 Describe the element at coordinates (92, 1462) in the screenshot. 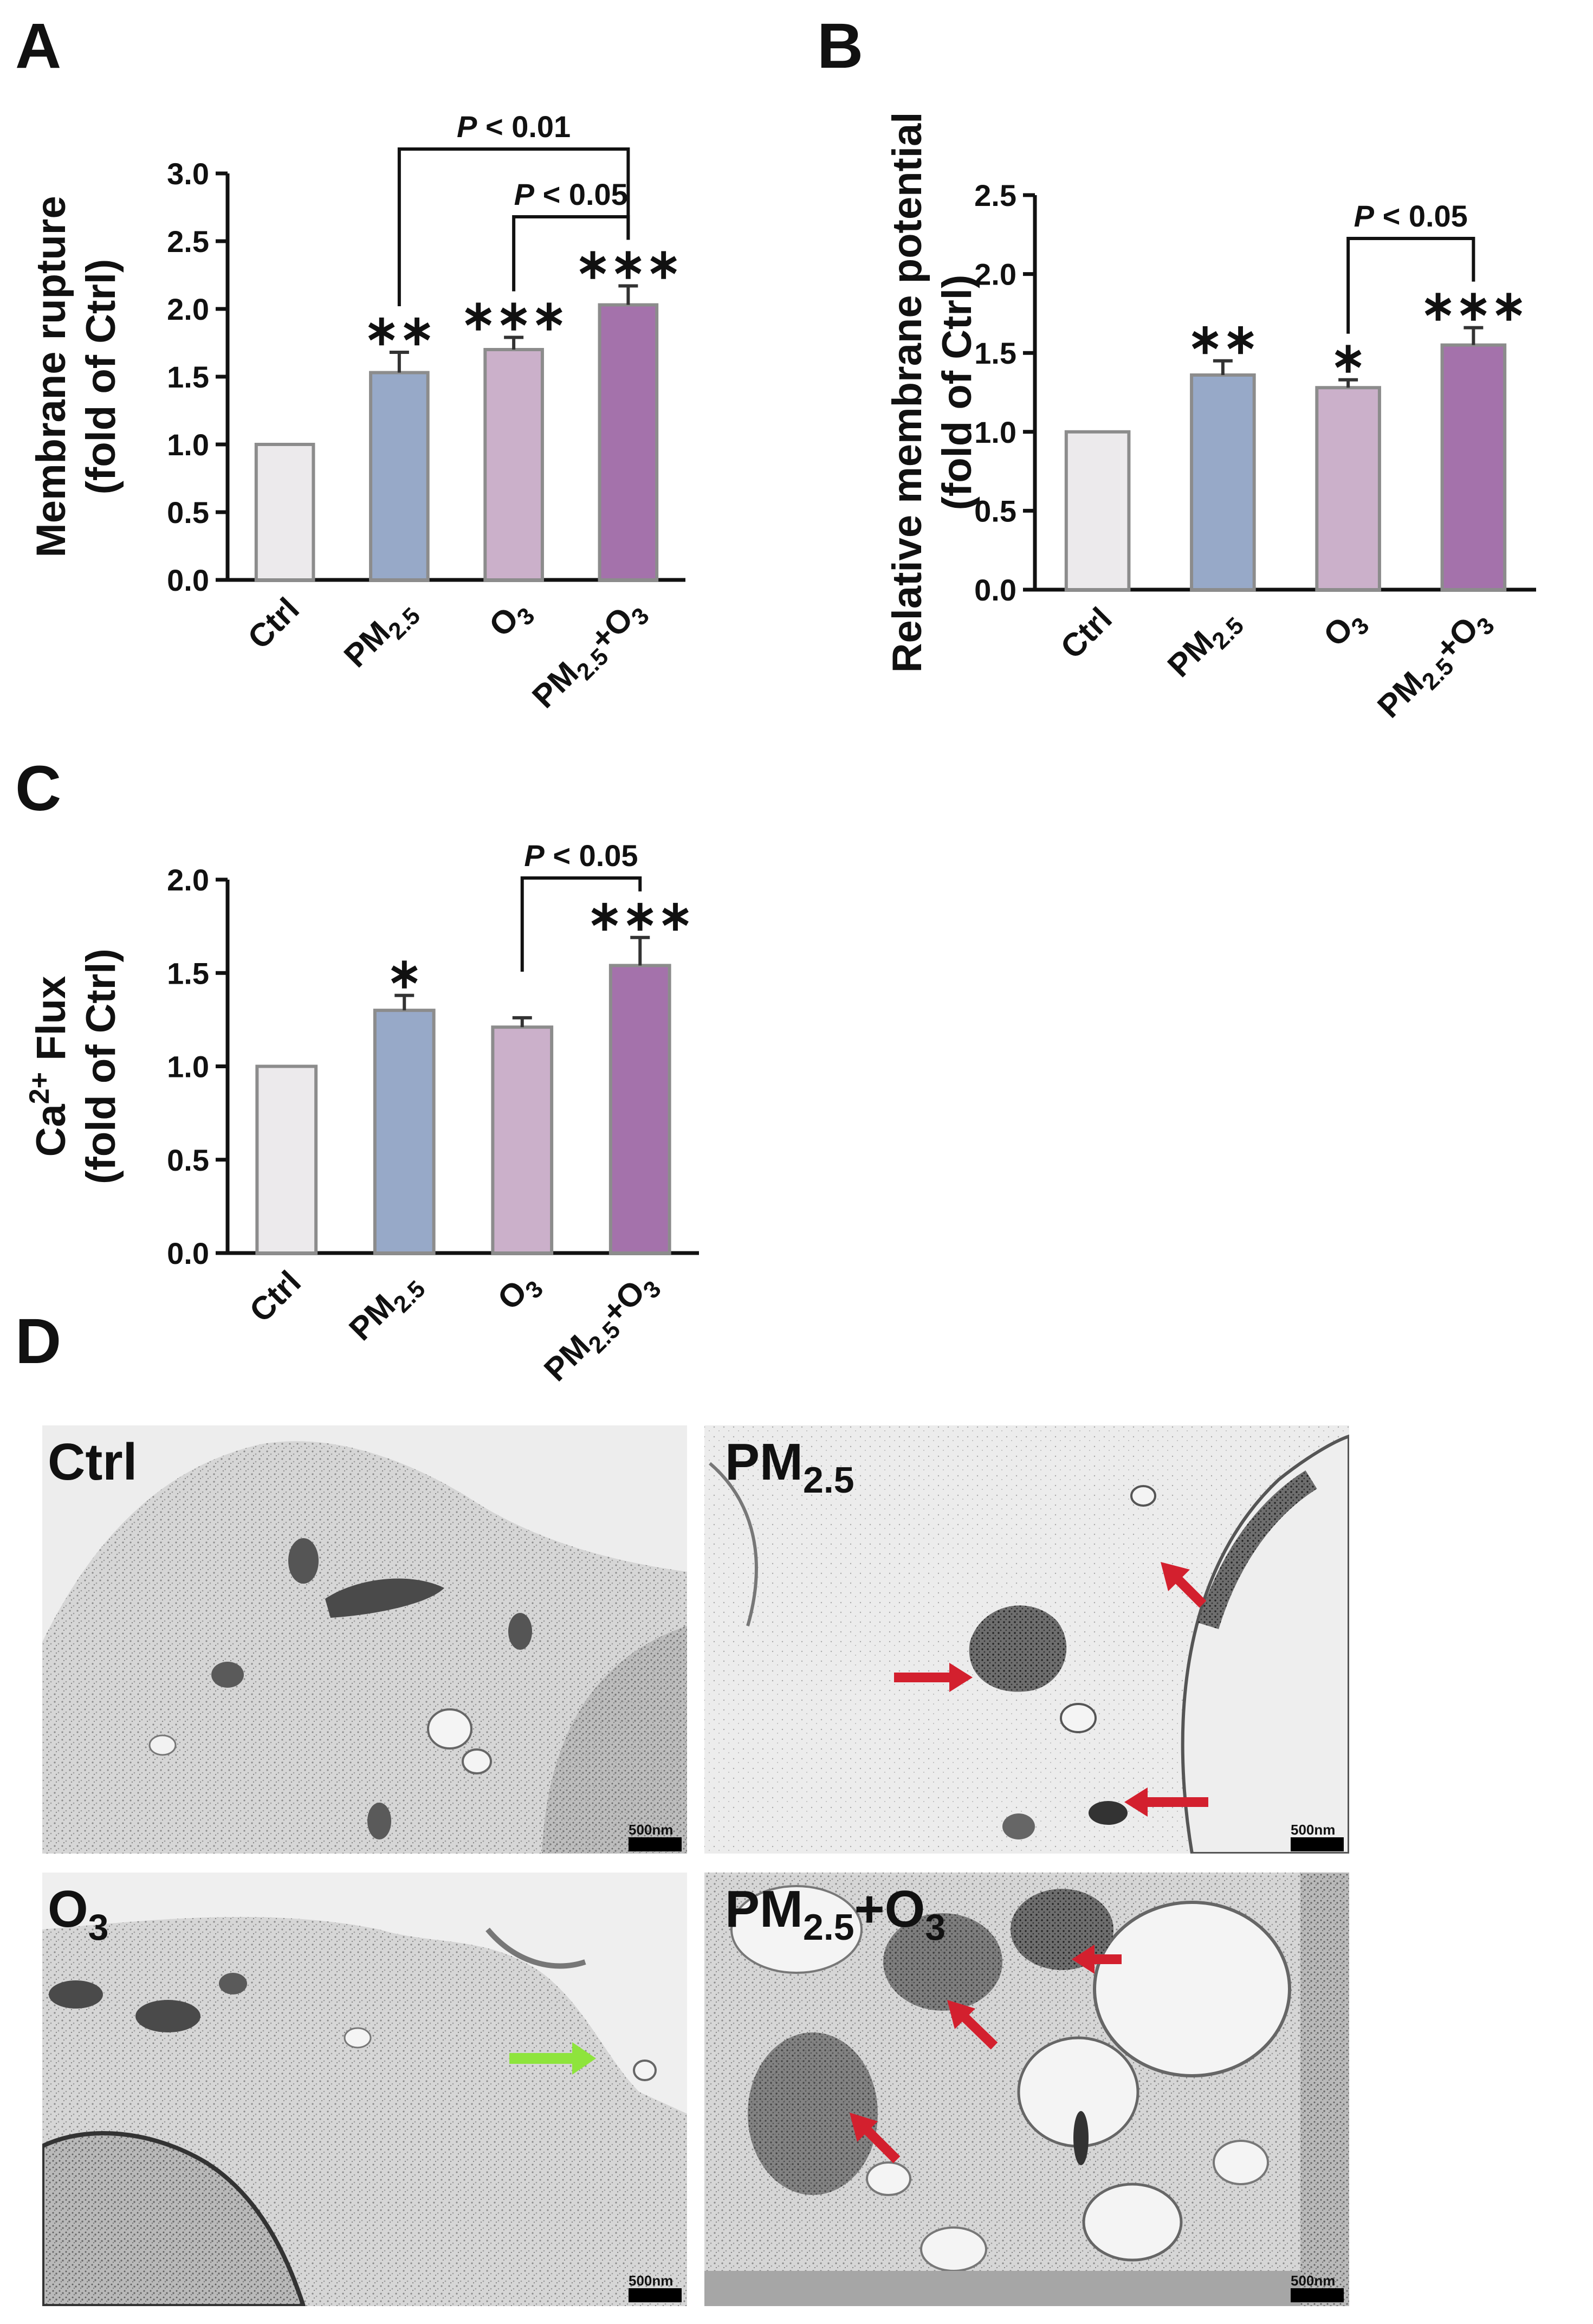

I see `tem-label-ctrl: Ctrl` at that location.